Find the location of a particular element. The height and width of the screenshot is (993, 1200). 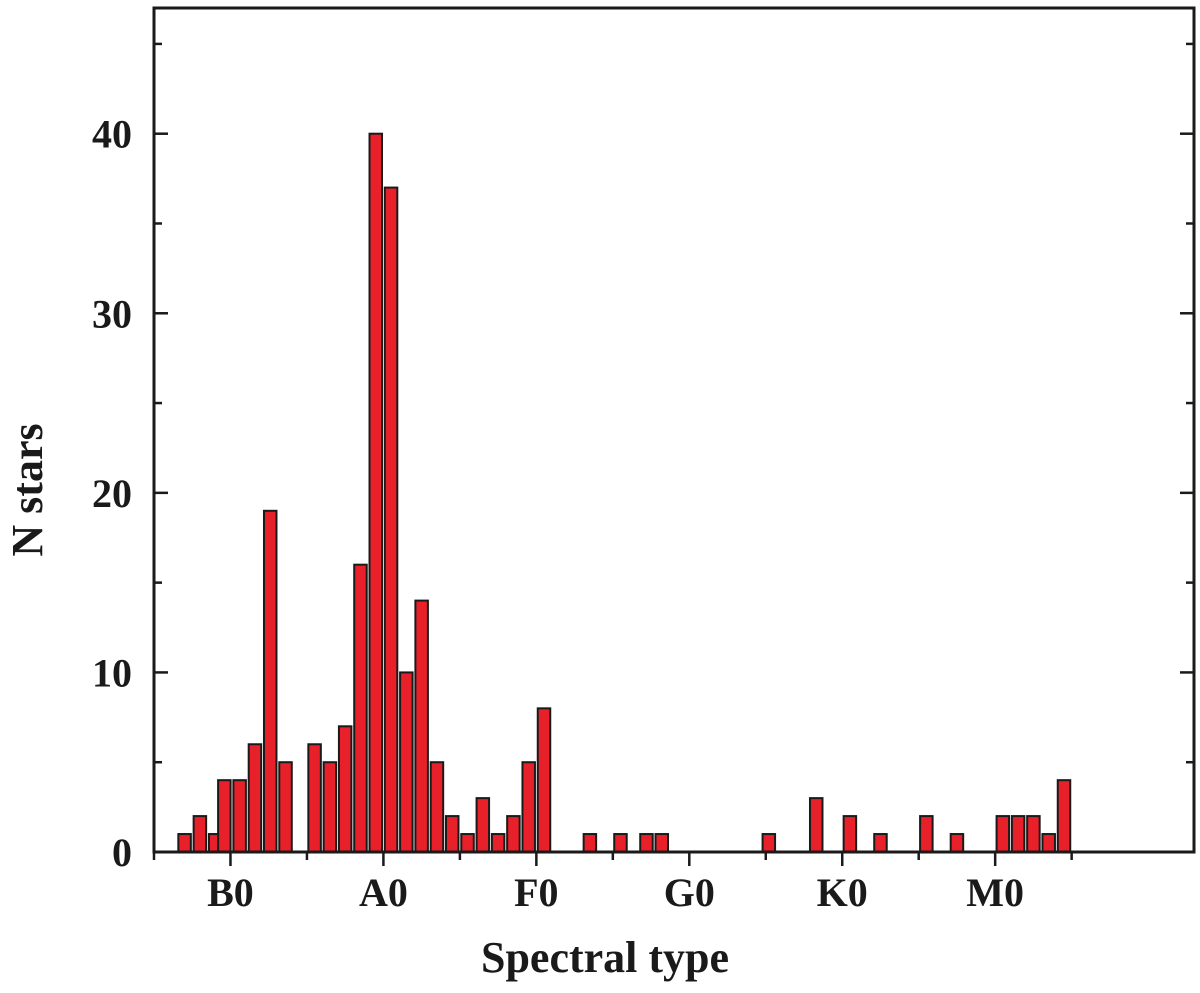

x-axis-title: Spectral type is located at coordinates (605, 957).